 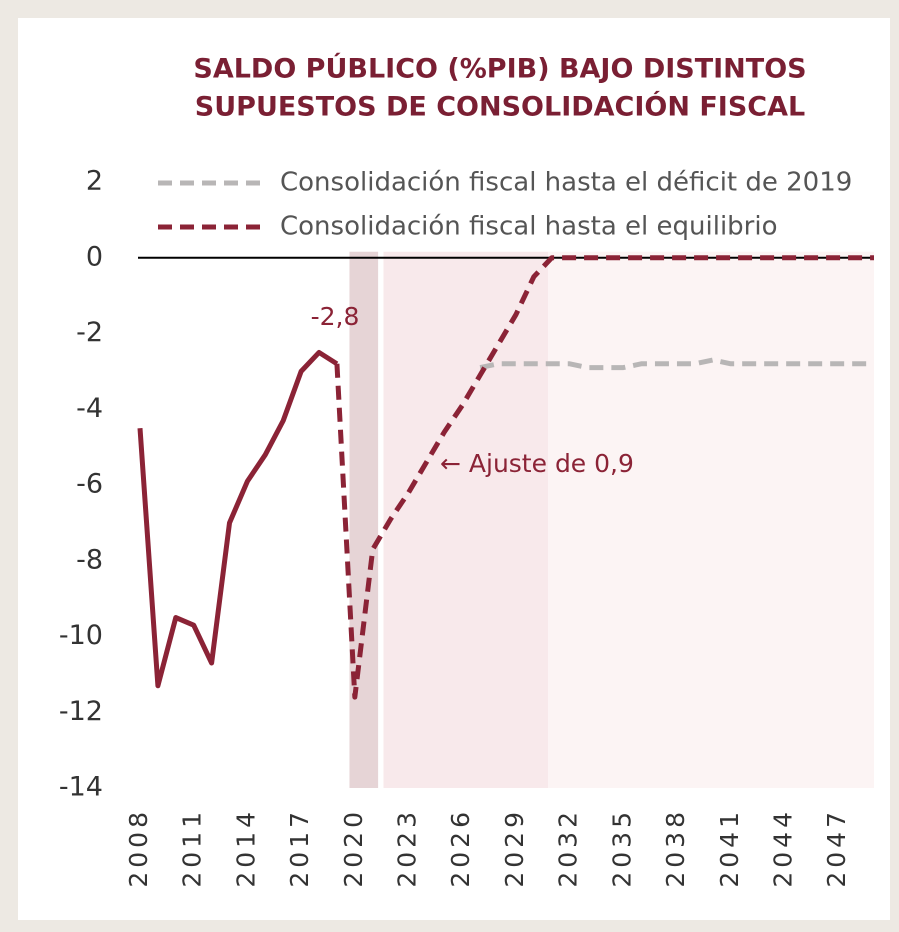 I want to click on x-tick-label: 2047, so click(x=836, y=848).